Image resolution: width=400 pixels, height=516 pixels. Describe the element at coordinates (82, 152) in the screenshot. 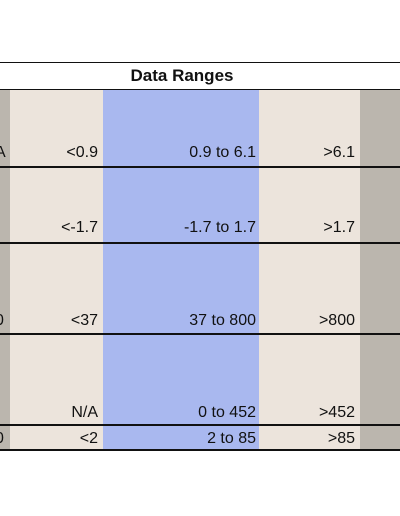

I see `row-1-low-cell: <0.9` at that location.